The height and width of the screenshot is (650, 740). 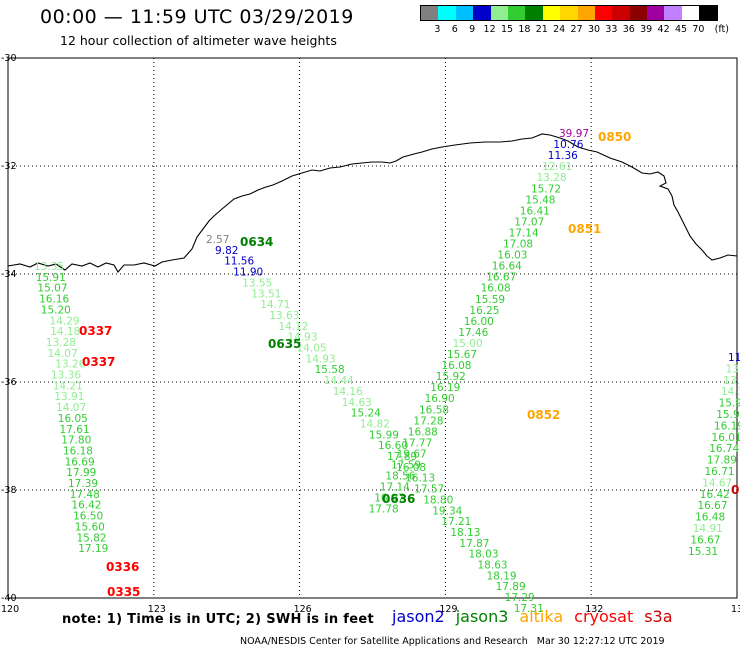 What do you see at coordinates (375, 424) in the screenshot?
I see `swh-value: 14.82` at bounding box center [375, 424].